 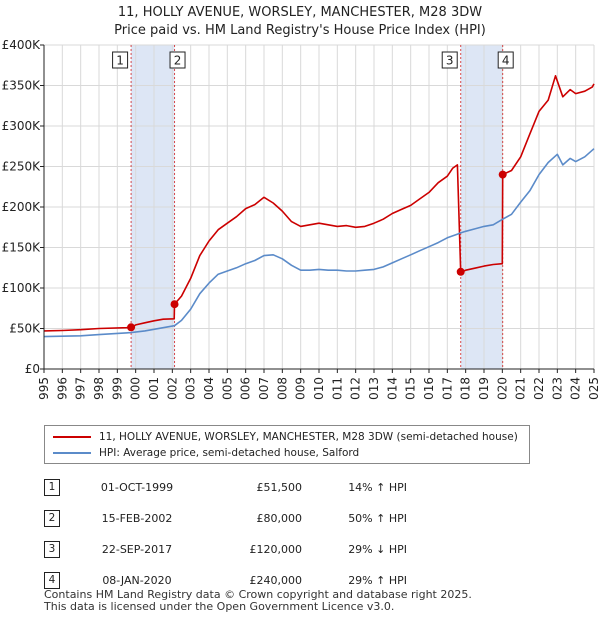 What do you see at coordinates (521, 388) in the screenshot?
I see `x-tick-label: 2021` at bounding box center [521, 388].